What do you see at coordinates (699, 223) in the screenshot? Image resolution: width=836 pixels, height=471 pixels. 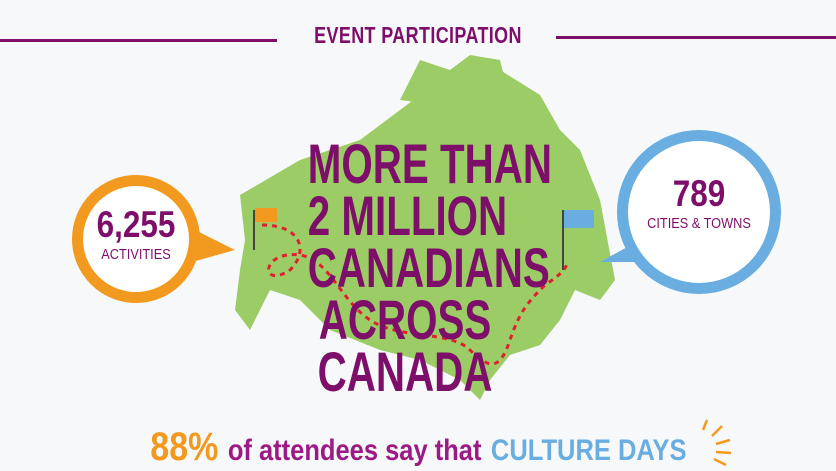 I see `cities-label: CITIES & TOWNS` at bounding box center [699, 223].